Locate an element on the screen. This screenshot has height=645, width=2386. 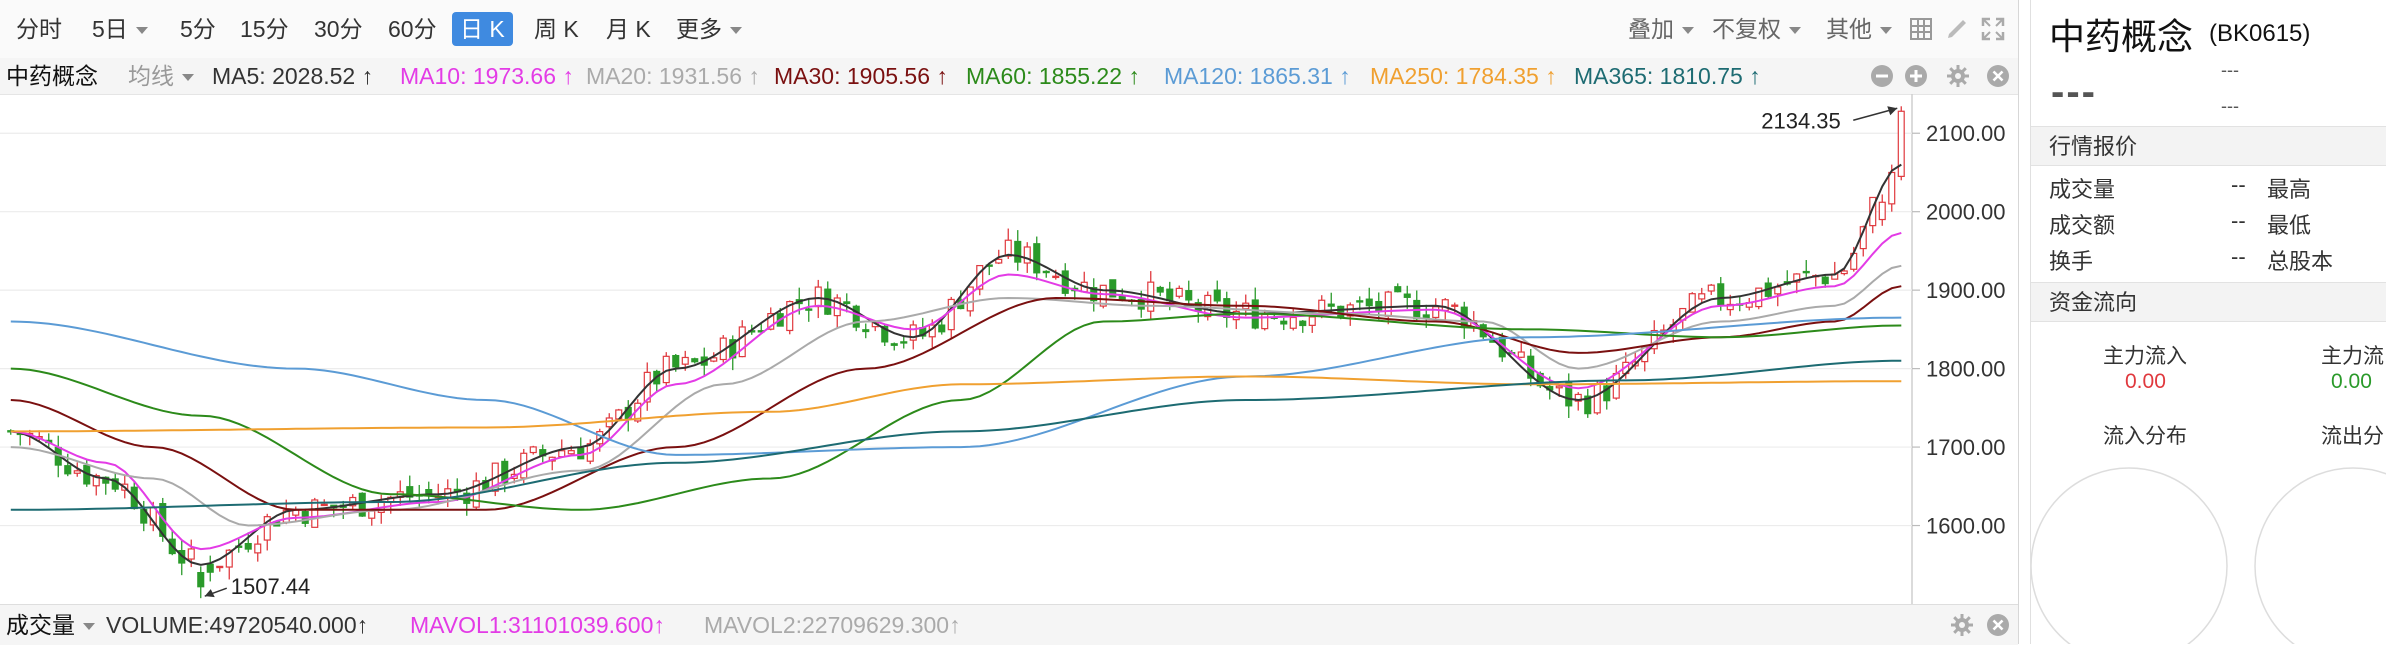
chevron-down-icon is located at coordinates (1688, 31).